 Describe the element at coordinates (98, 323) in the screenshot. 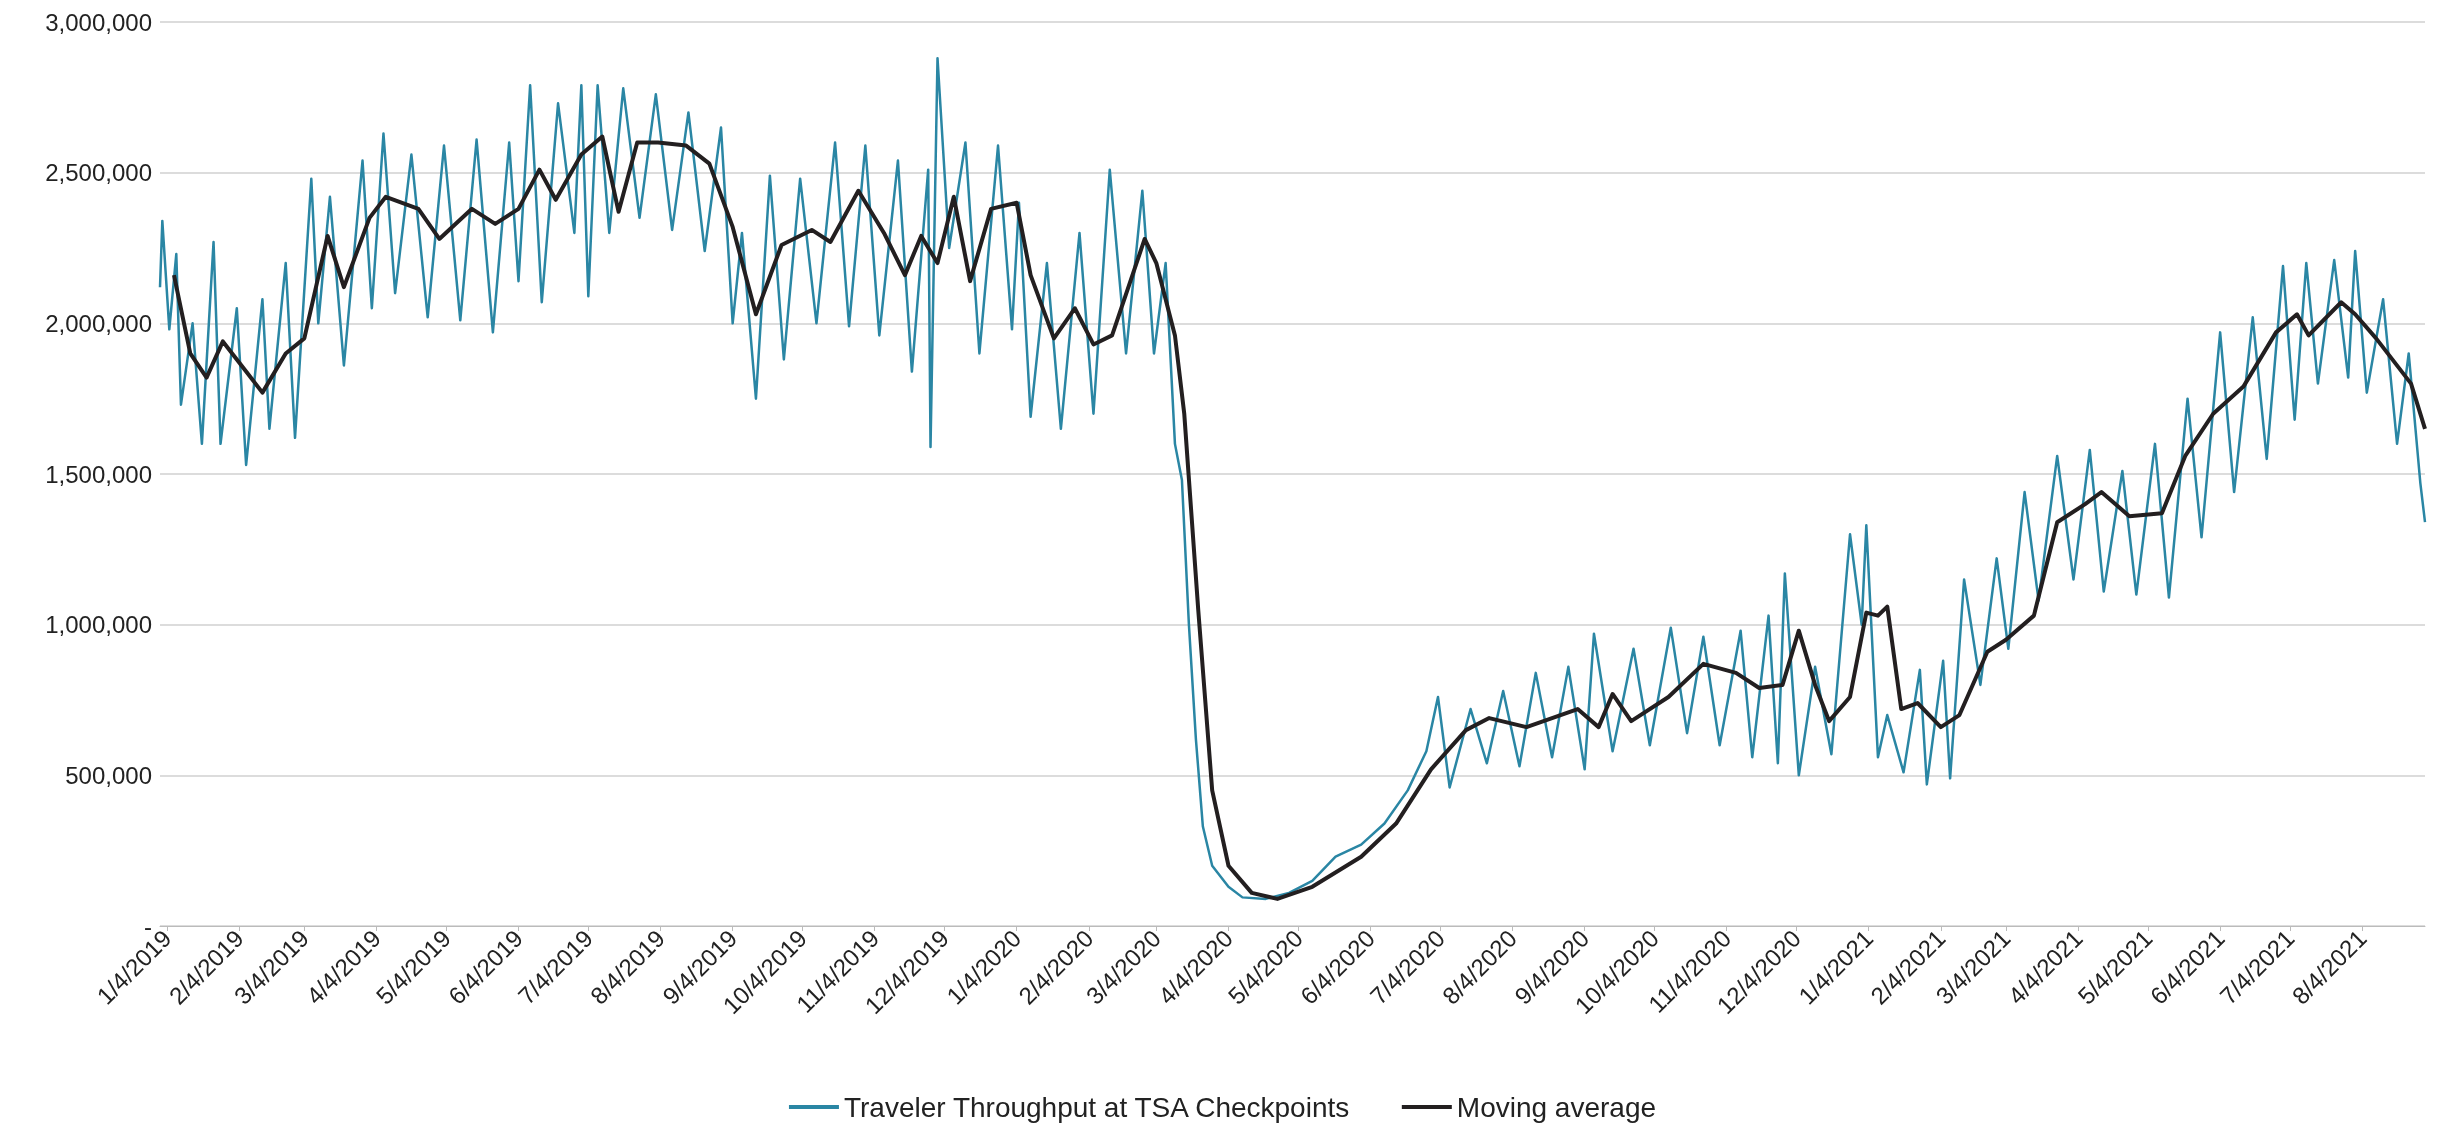

I see `y-tick-label: 2,000,000` at that location.